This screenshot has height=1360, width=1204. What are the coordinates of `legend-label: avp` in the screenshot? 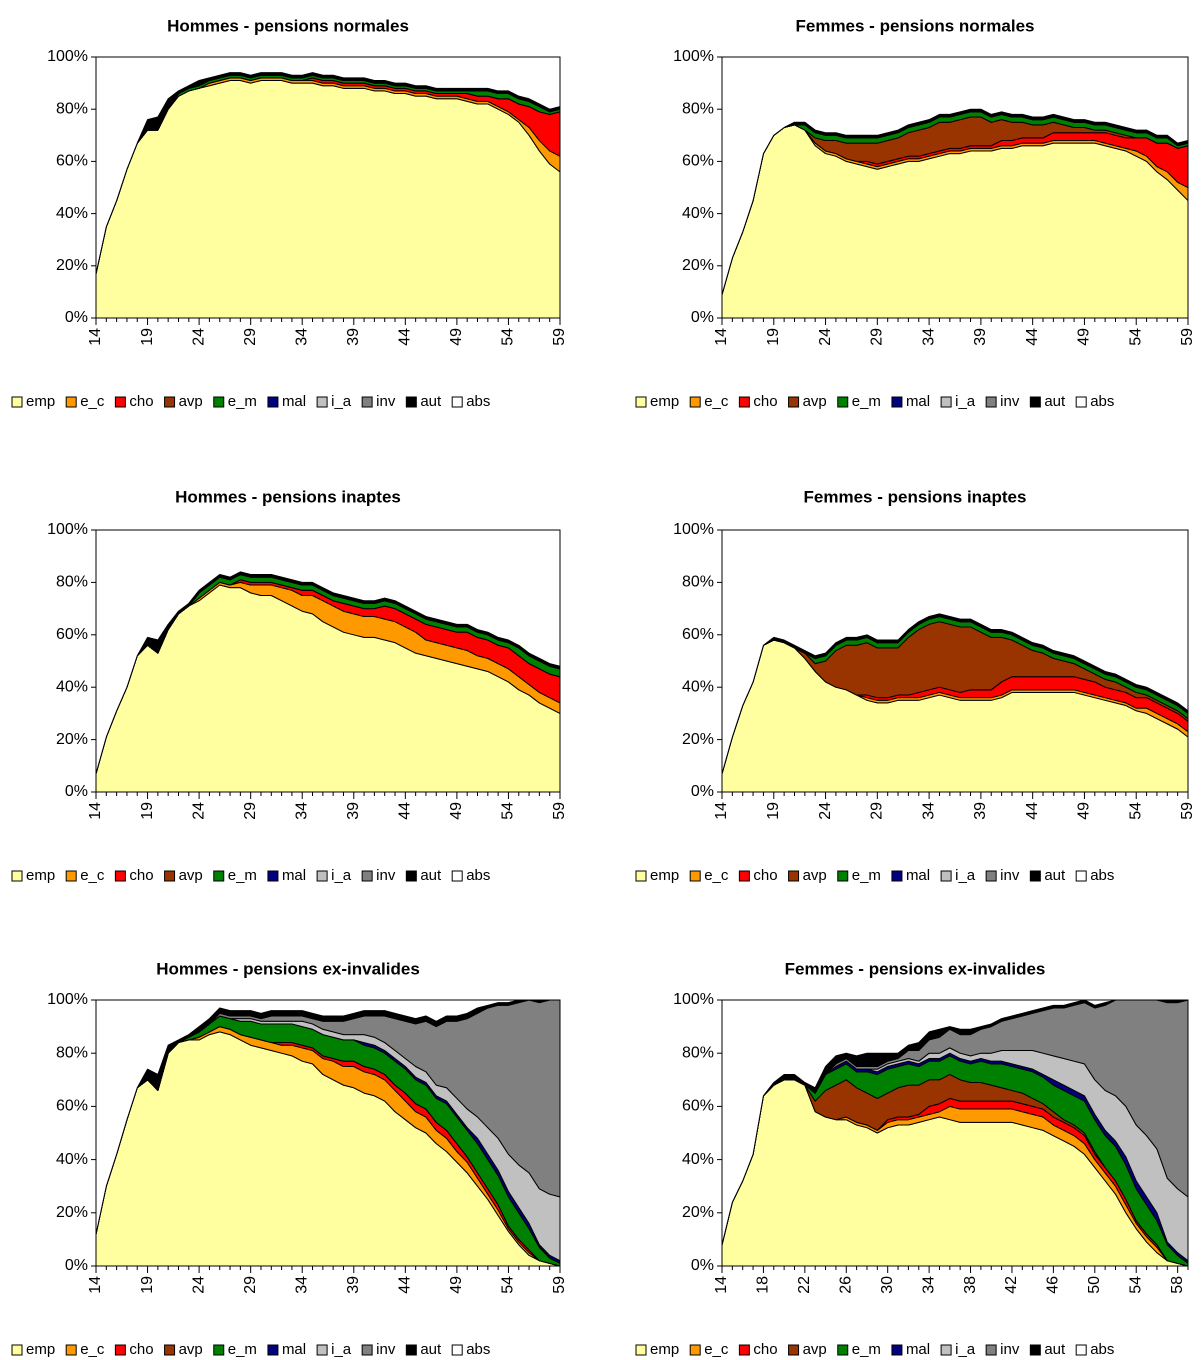 It's located at (191, 875).